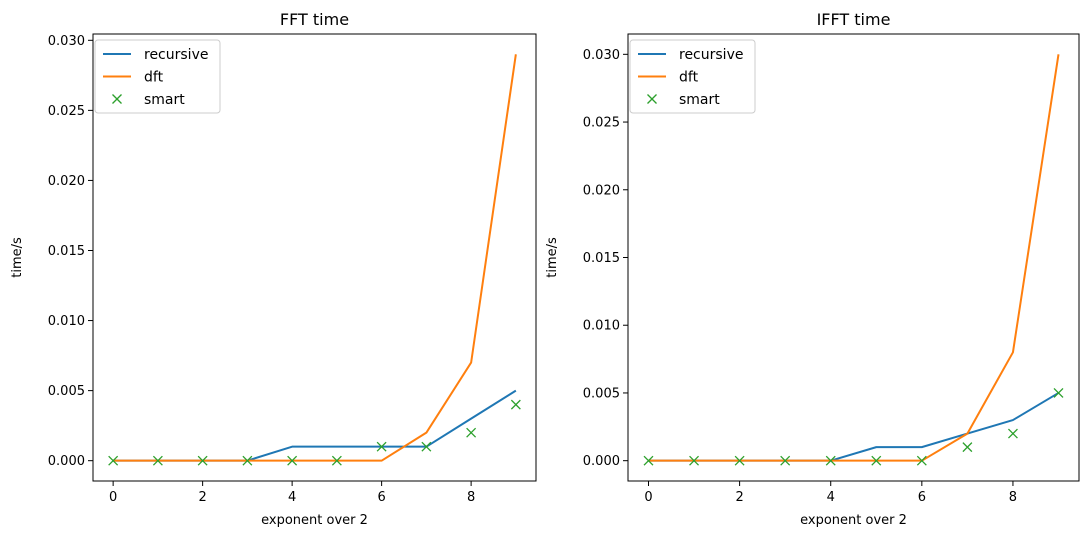 This screenshot has width=1088, height=538. What do you see at coordinates (314, 19) in the screenshot?
I see `chart-0-title: FFT time` at bounding box center [314, 19].